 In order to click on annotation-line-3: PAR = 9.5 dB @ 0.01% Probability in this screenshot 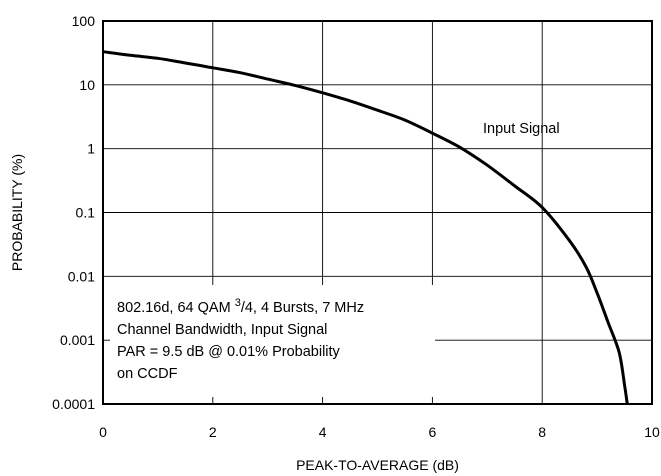, I will do `click(229, 352)`.